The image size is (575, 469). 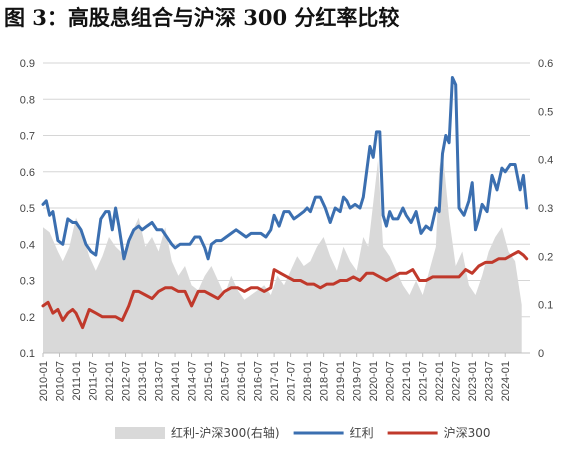 What do you see at coordinates (27, 318) in the screenshot?
I see `y-left-tick-label: 0.2` at bounding box center [27, 318].